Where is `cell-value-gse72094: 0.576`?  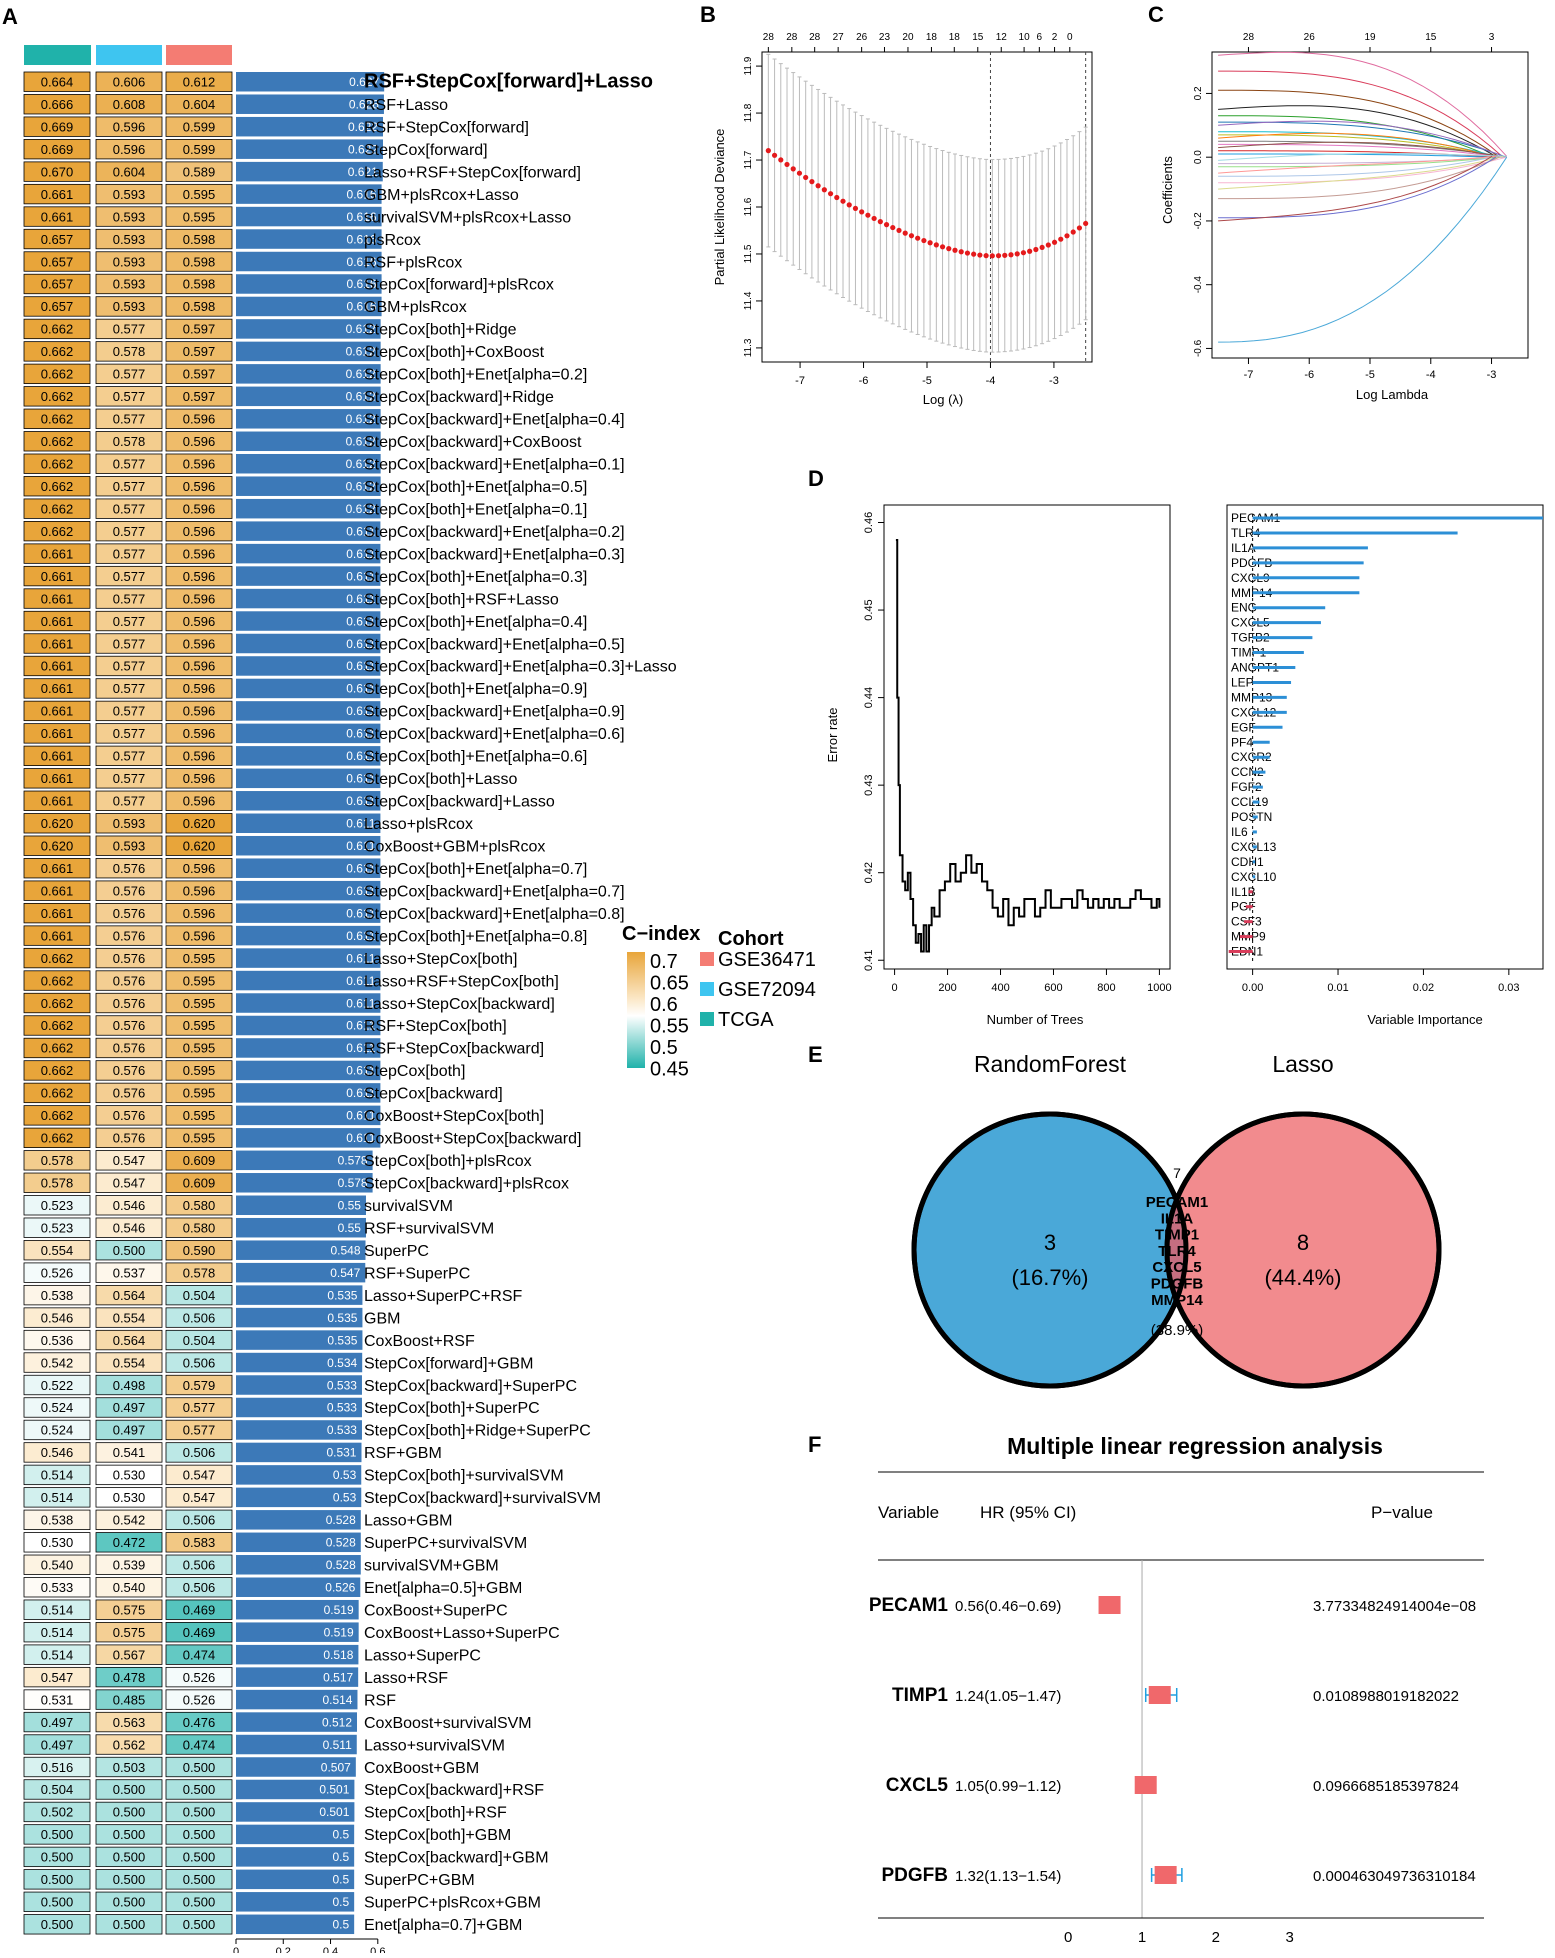 cell-value-gse72094: 0.576 is located at coordinates (129, 890).